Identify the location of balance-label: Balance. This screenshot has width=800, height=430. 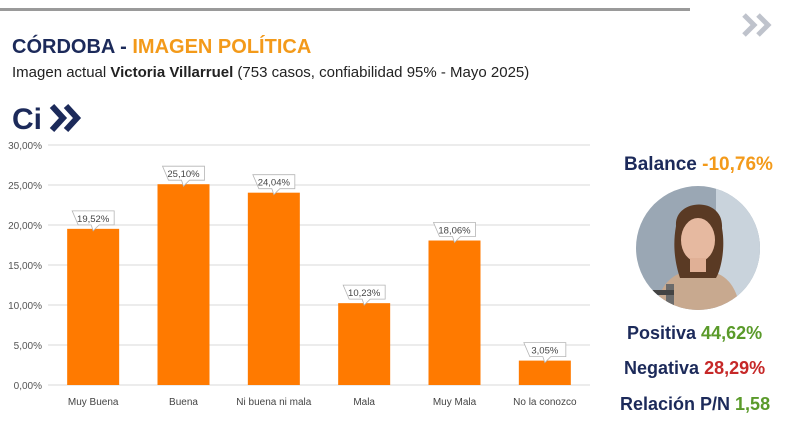
(660, 164).